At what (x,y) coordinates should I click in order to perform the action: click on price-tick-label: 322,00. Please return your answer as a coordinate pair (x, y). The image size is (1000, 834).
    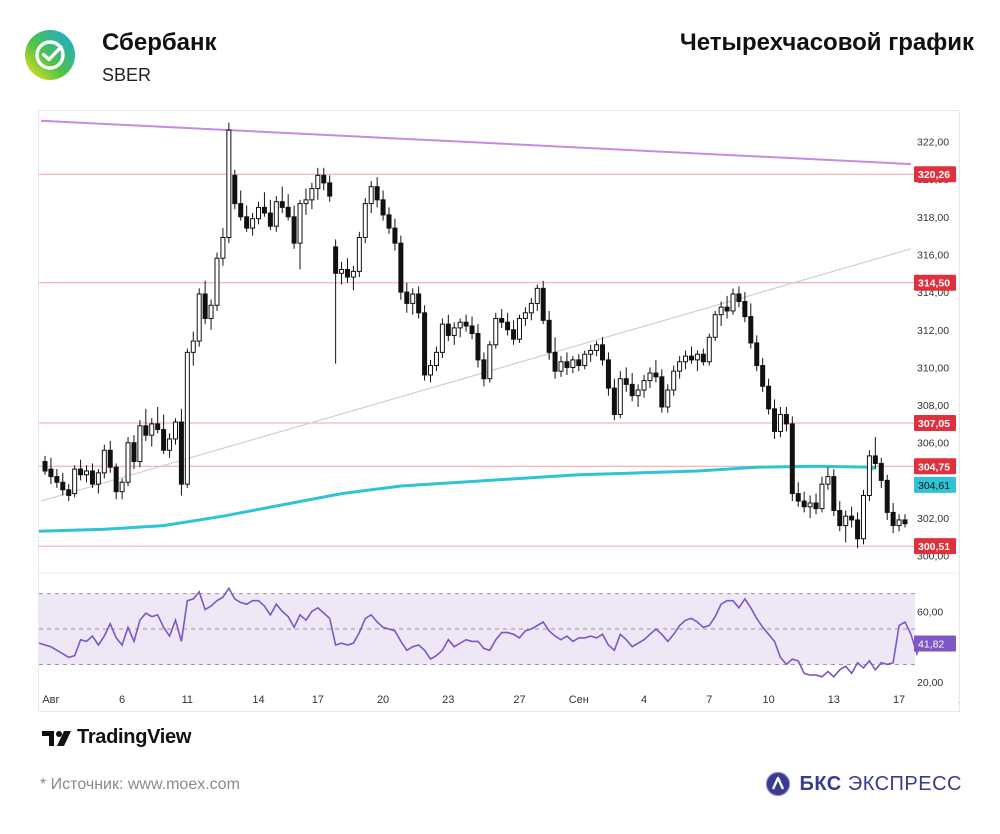
    Looking at the image, I should click on (933, 142).